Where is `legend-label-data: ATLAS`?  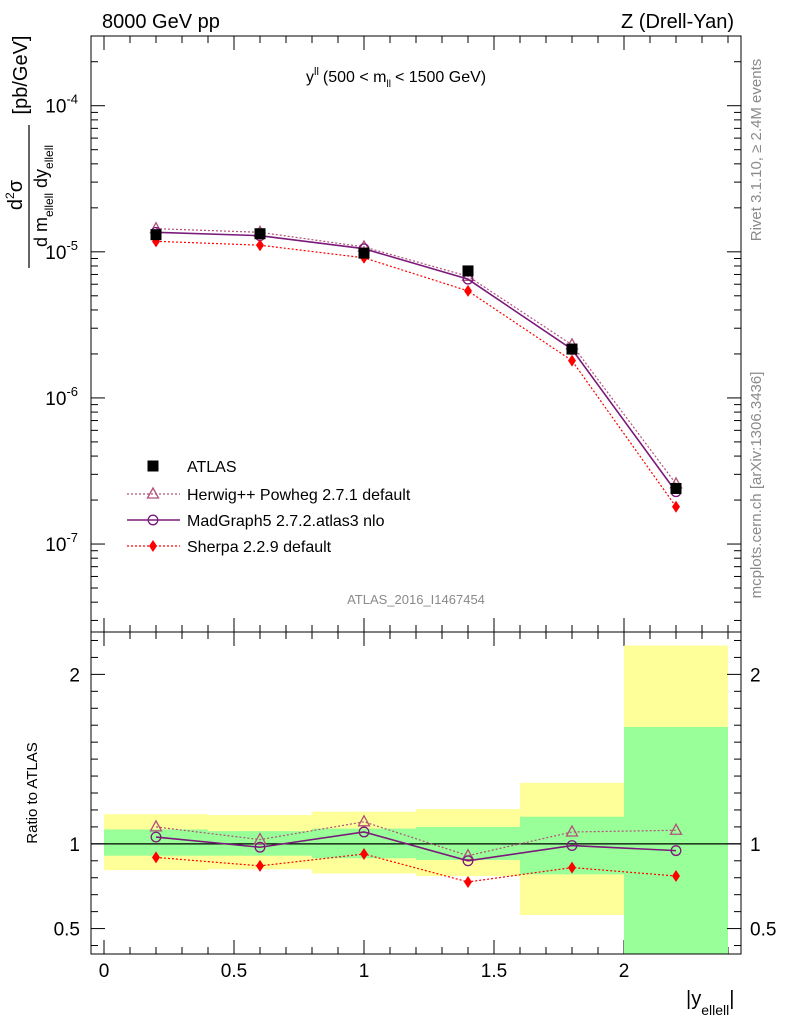
legend-label-data: ATLAS is located at coordinates (212, 467).